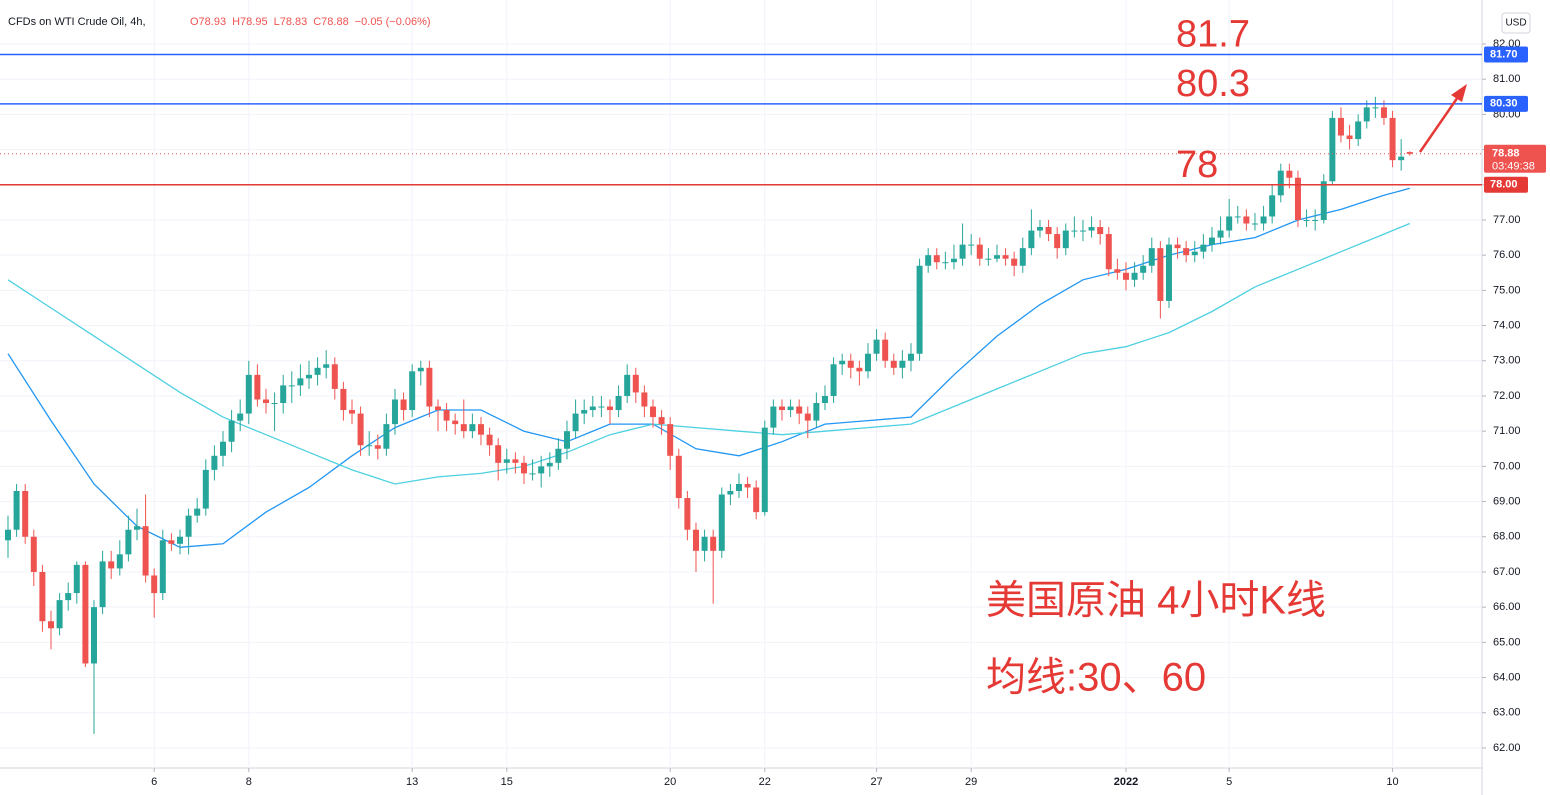 The width and height of the screenshot is (1550, 795). What do you see at coordinates (154, 782) in the screenshot?
I see `x-tick-label: 6` at bounding box center [154, 782].